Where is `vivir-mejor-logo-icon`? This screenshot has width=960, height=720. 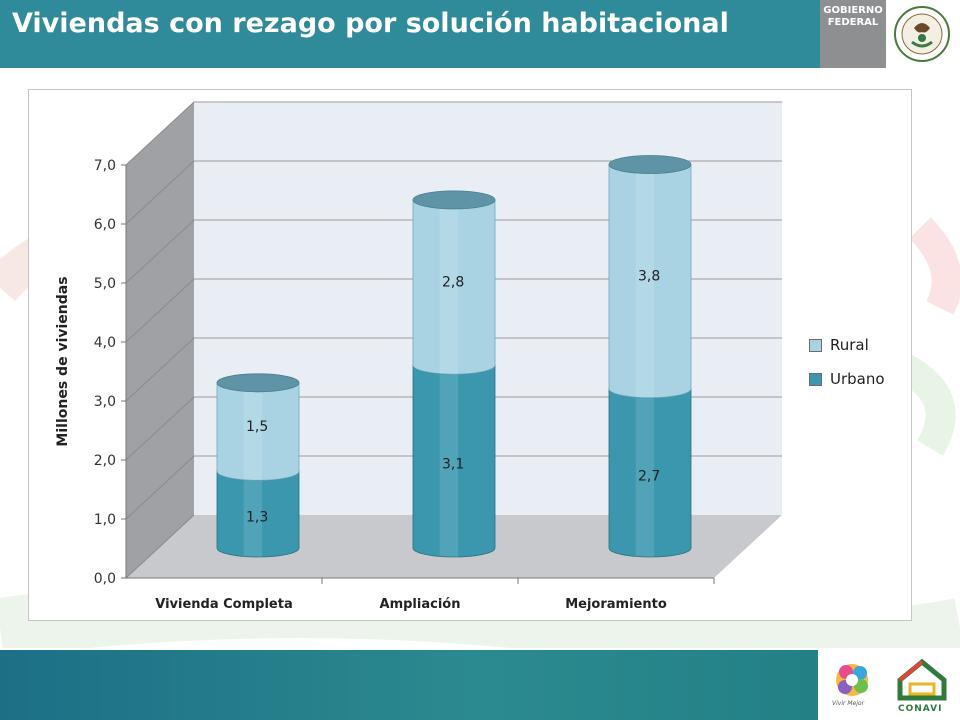 vivir-mejor-logo-icon is located at coordinates (891, 679).